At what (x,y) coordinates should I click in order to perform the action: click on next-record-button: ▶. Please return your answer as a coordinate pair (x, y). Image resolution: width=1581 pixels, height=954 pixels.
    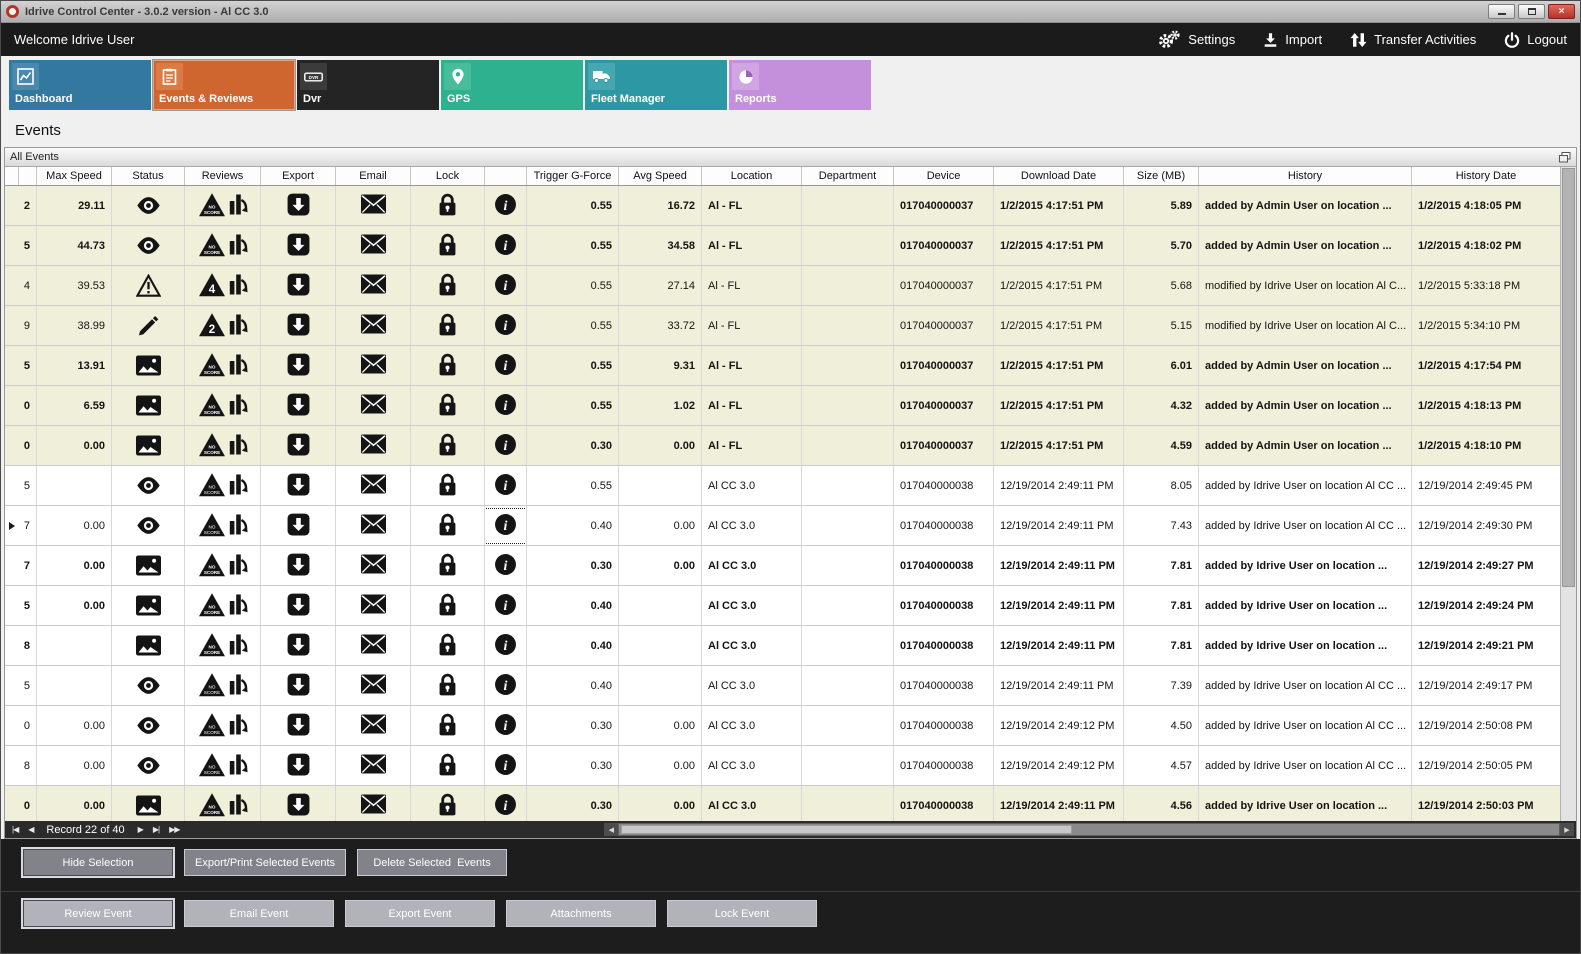
    Looking at the image, I should click on (140, 829).